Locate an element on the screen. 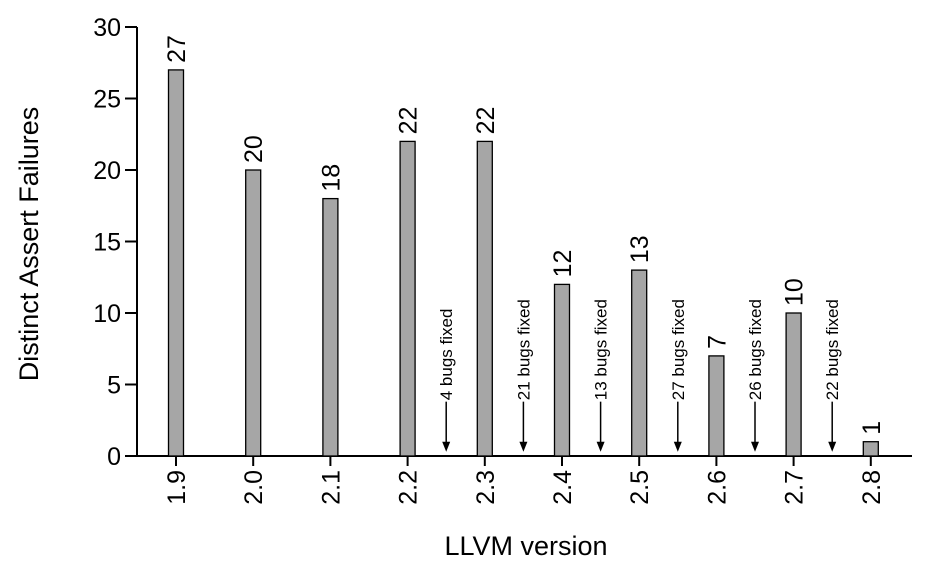 The height and width of the screenshot is (573, 925). data-label: 7 is located at coordinates (717, 342).